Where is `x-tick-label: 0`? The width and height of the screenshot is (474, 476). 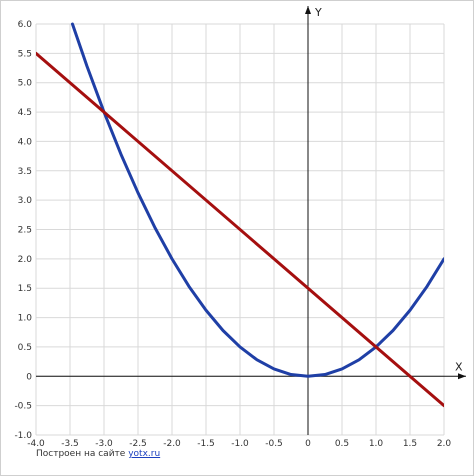 x-tick-label: 0 is located at coordinates (308, 444).